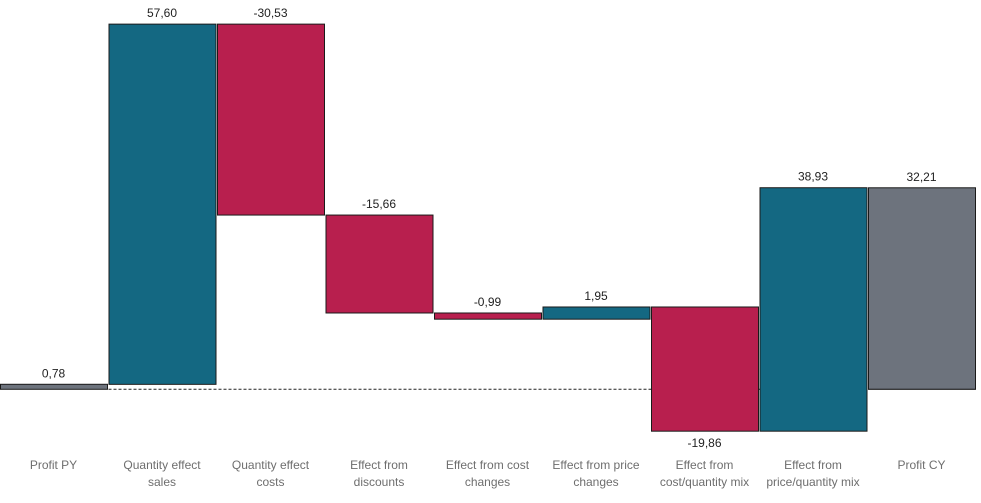  I want to click on category-label-2-line-0: Quantity effect, so click(271, 465).